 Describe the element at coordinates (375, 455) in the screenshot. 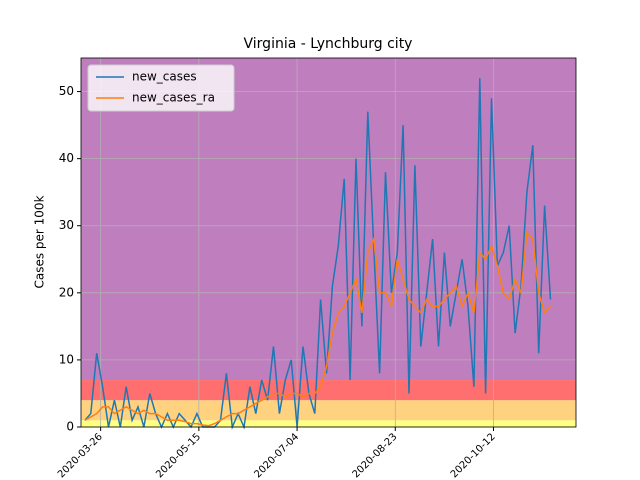

I see `x-tick-label: 2020-08-23` at that location.